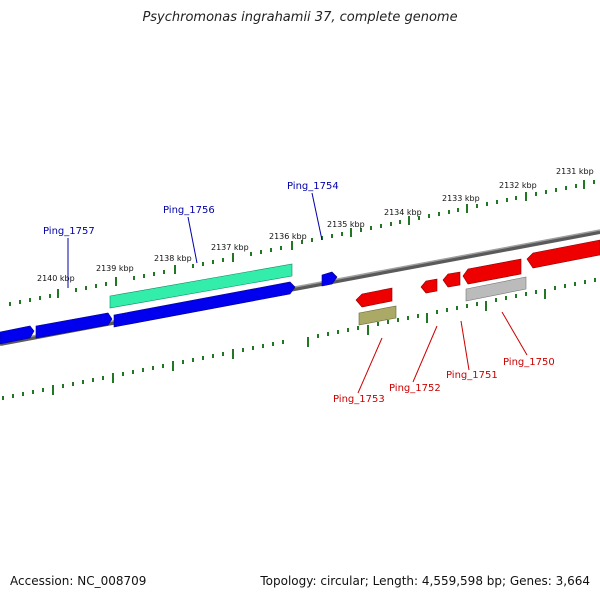  I want to click on reverse-strand-genes, so click(477, 282).